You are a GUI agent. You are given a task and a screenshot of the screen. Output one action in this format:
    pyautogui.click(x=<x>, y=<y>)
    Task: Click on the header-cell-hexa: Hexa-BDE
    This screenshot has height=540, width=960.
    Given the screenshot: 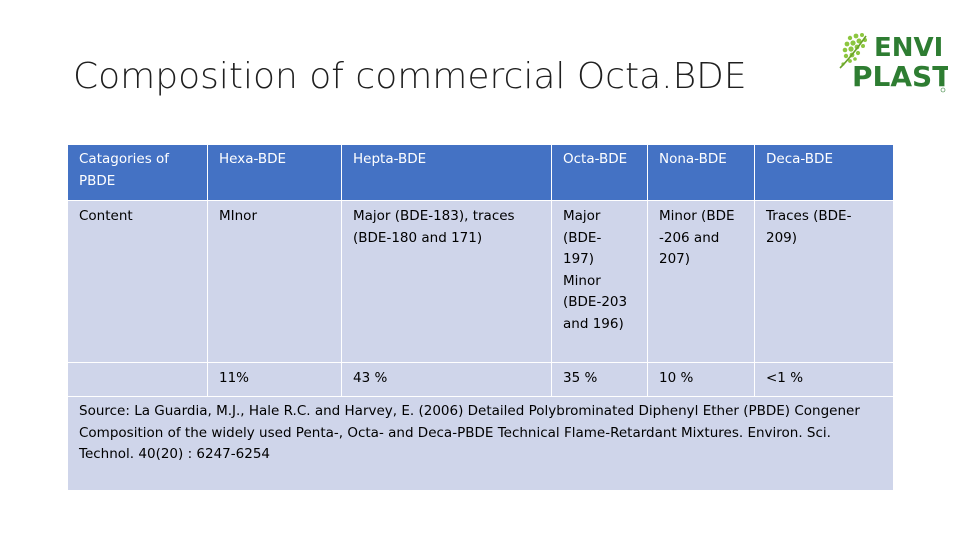 What is the action you would take?
    pyautogui.click(x=274, y=172)
    